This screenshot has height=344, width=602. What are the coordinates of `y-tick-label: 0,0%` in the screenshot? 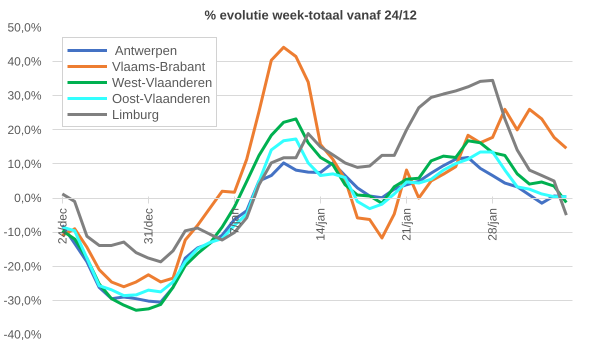 It's located at (28, 198).